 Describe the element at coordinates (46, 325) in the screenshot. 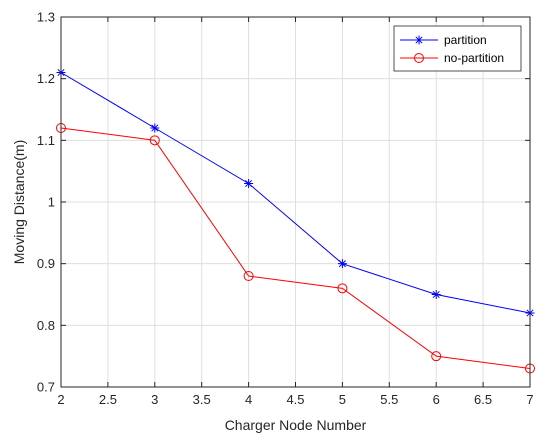

I see `y-tick-label: 0.8` at that location.